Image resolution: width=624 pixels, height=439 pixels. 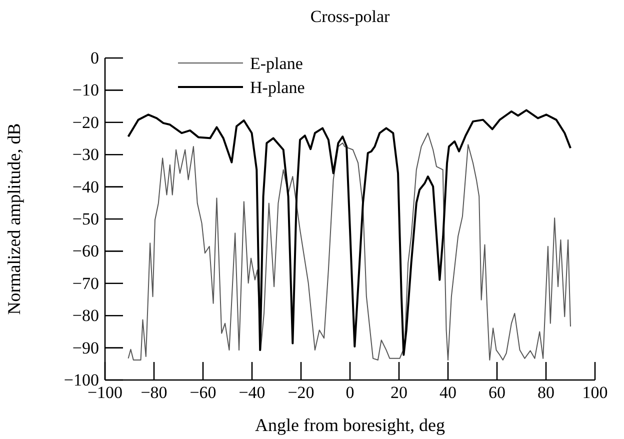 I want to click on x-tick-label: 100, so click(x=595, y=392).